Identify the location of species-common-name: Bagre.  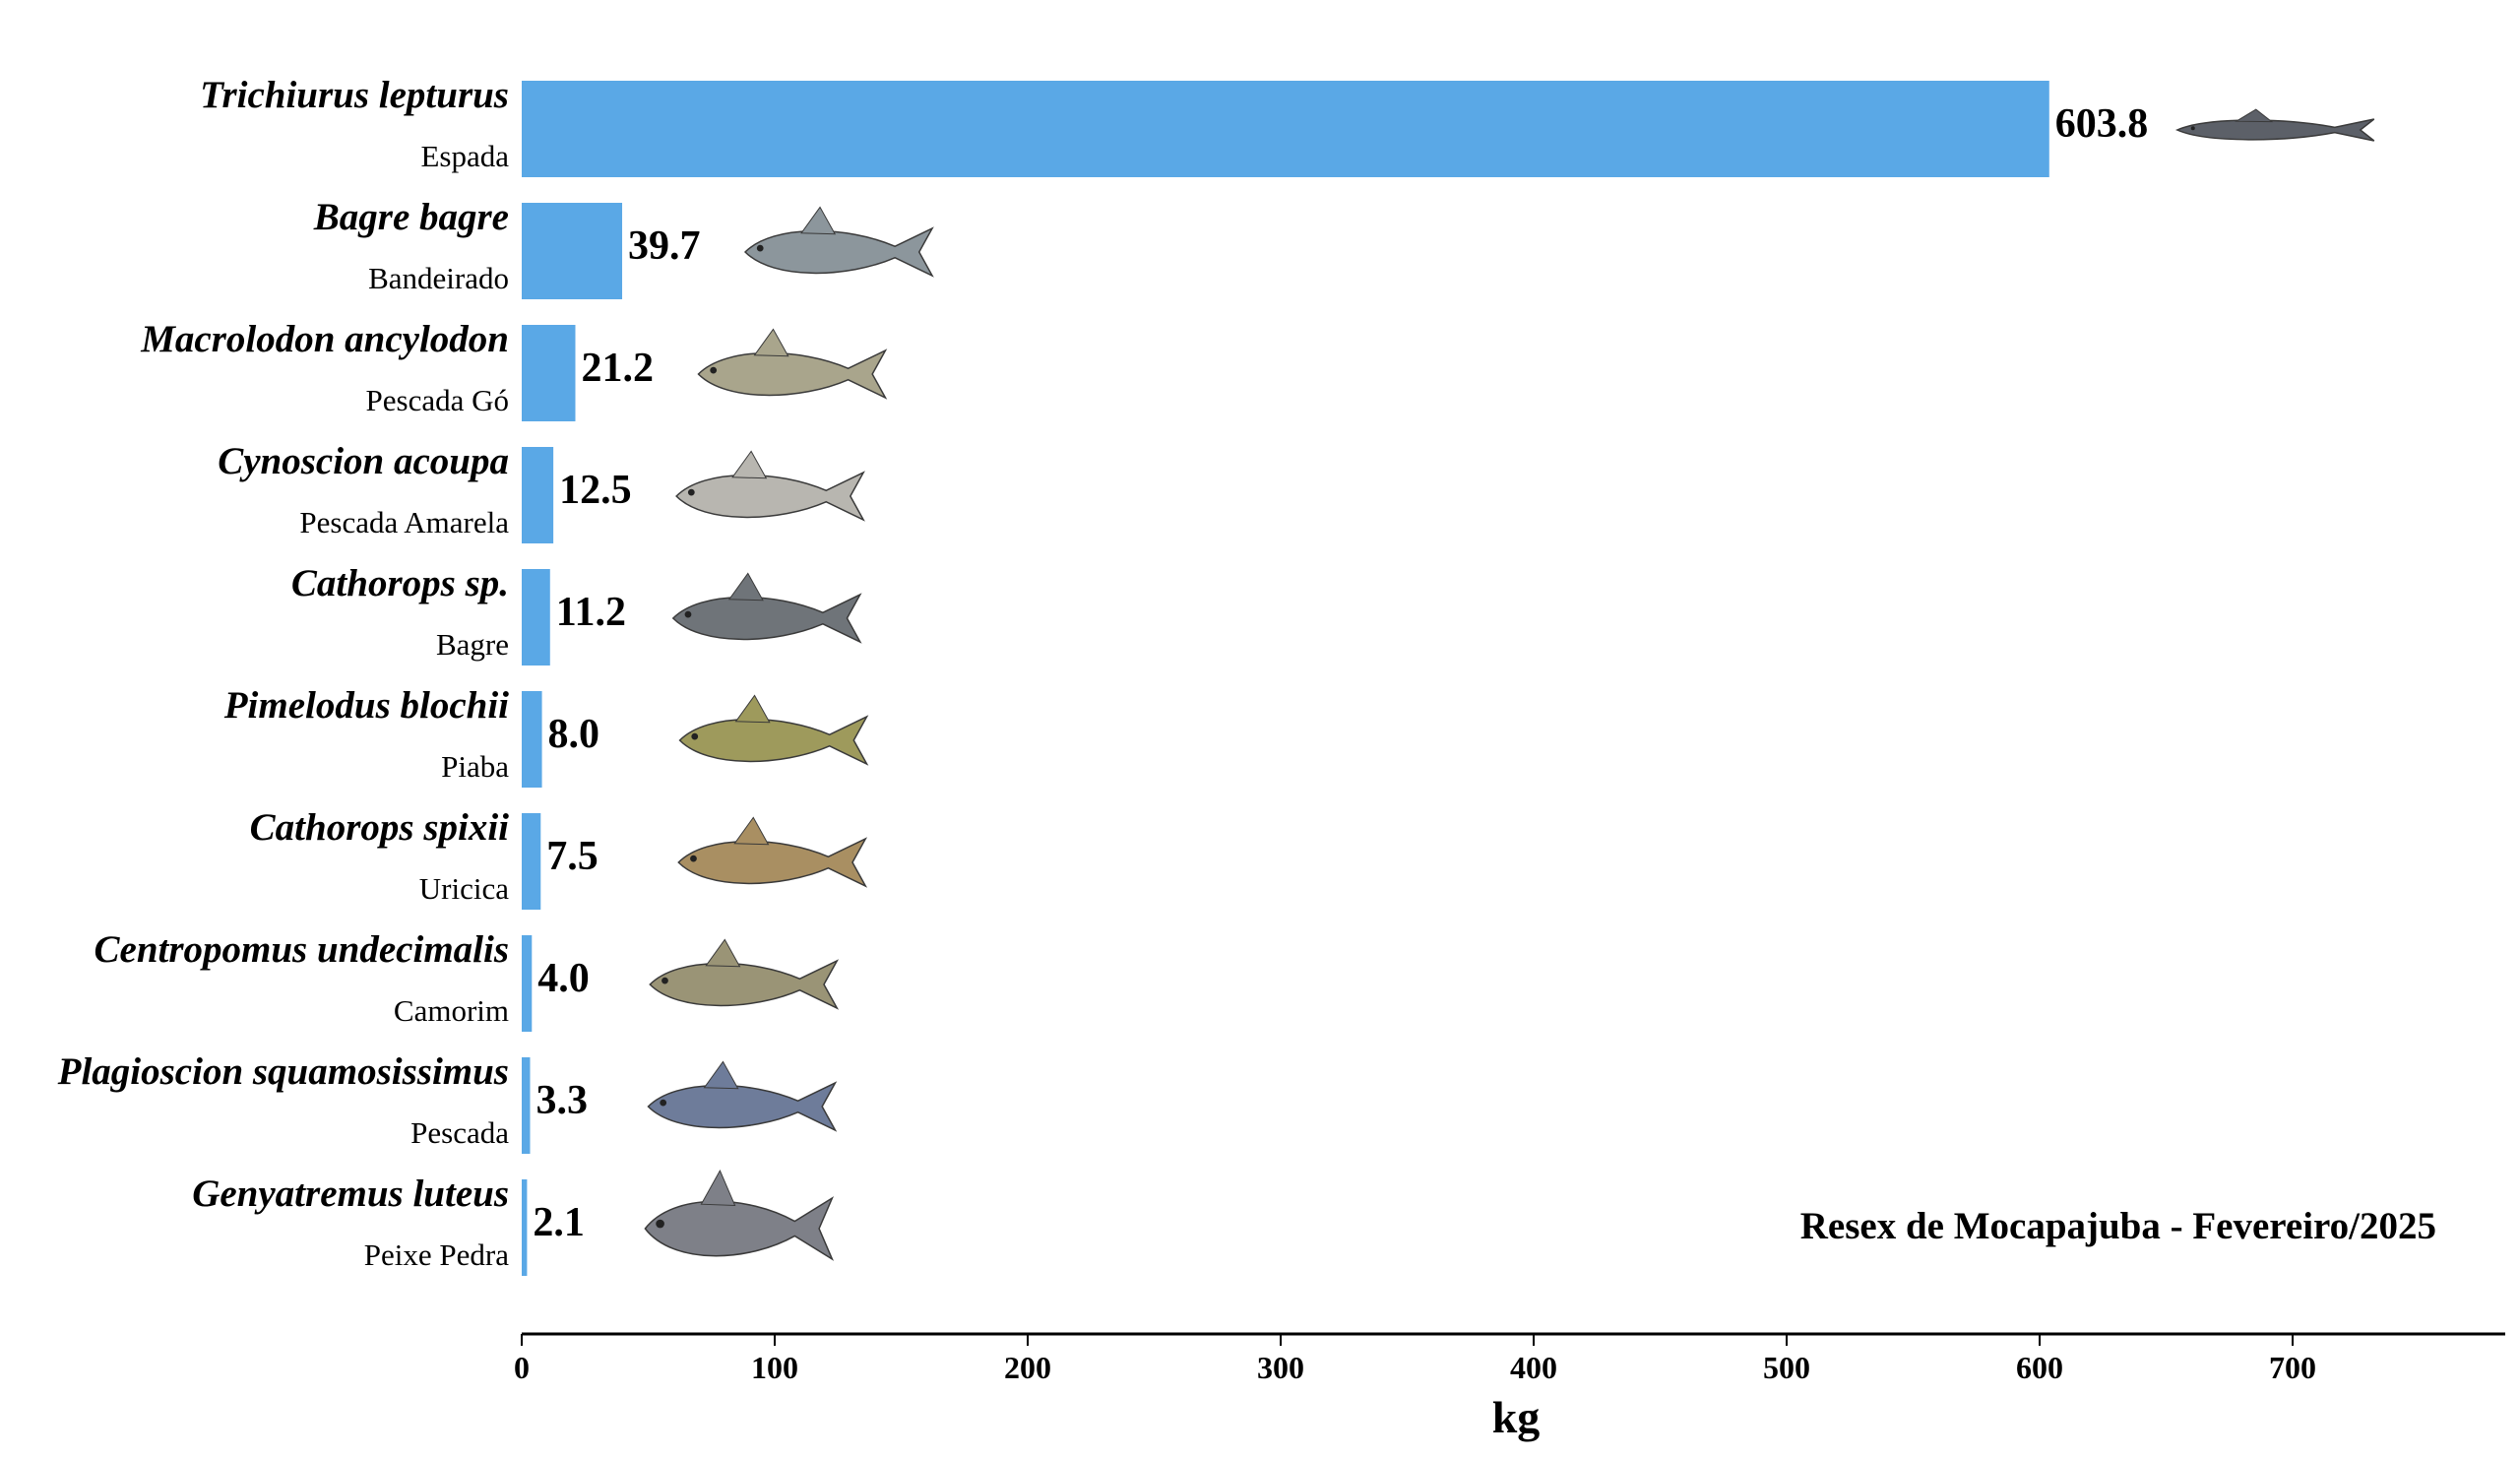
(472, 644).